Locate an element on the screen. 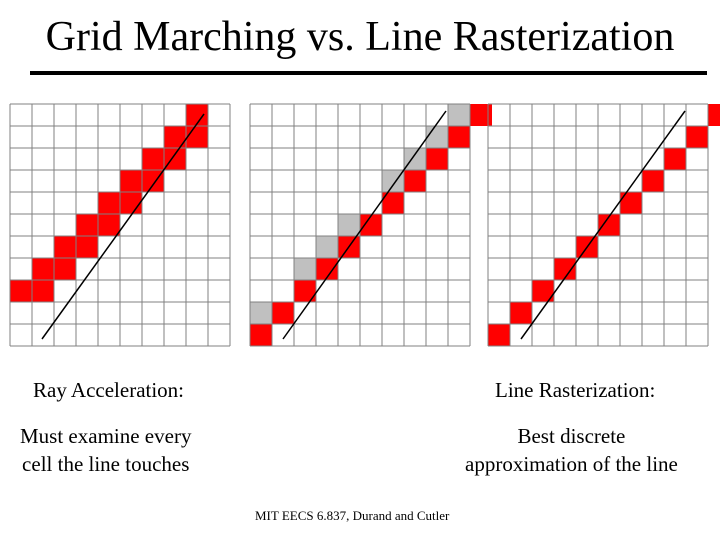 Image resolution: width=720 pixels, height=540 pixels. slide-title: Grid Marching vs. Line Rasterization is located at coordinates (360, 37).